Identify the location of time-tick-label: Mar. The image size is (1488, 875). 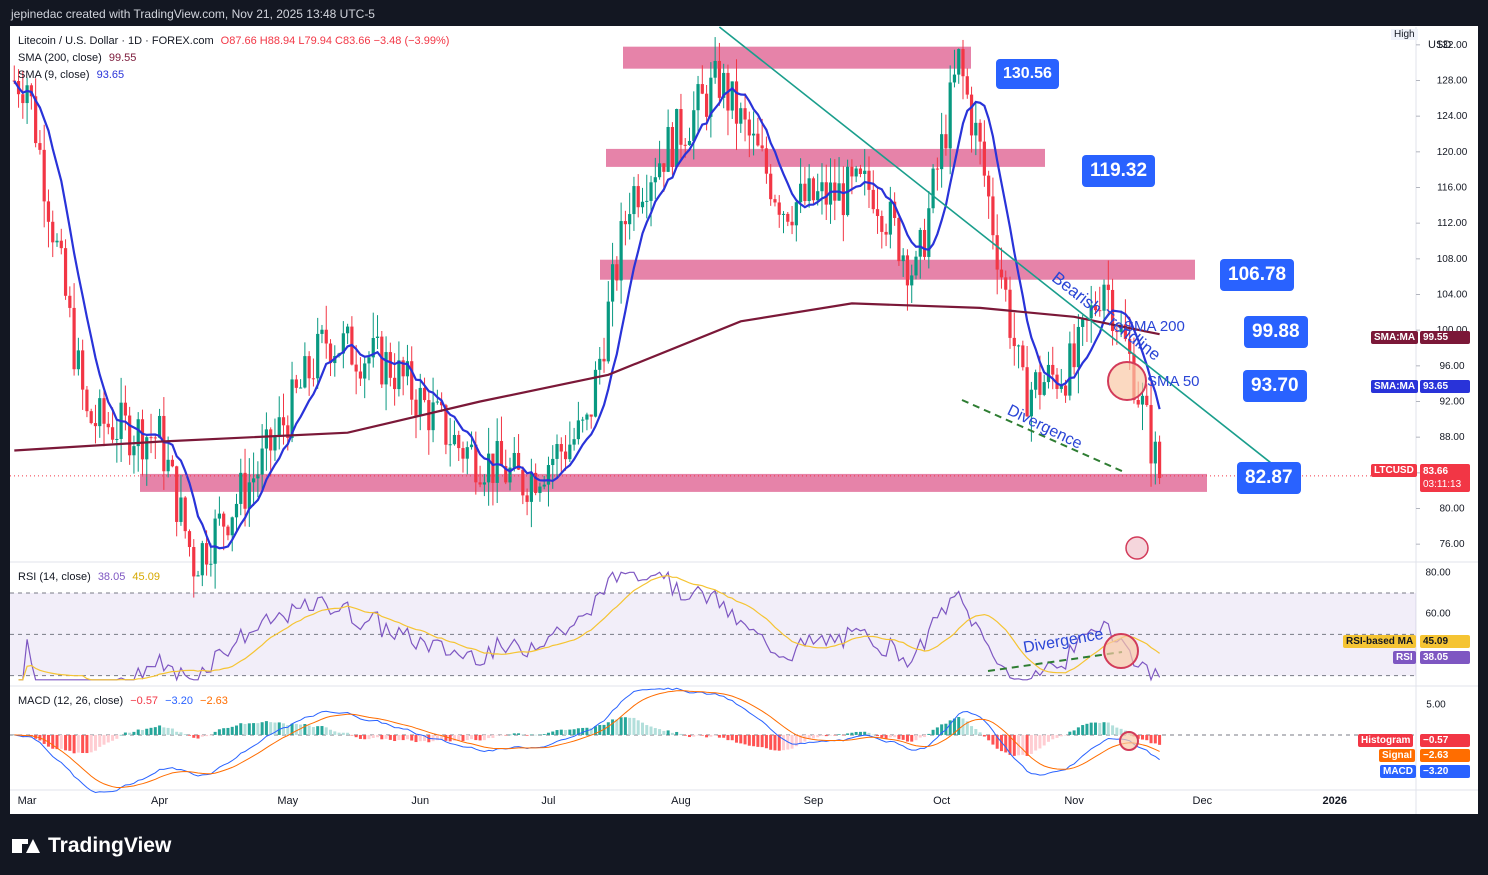
(27, 801).